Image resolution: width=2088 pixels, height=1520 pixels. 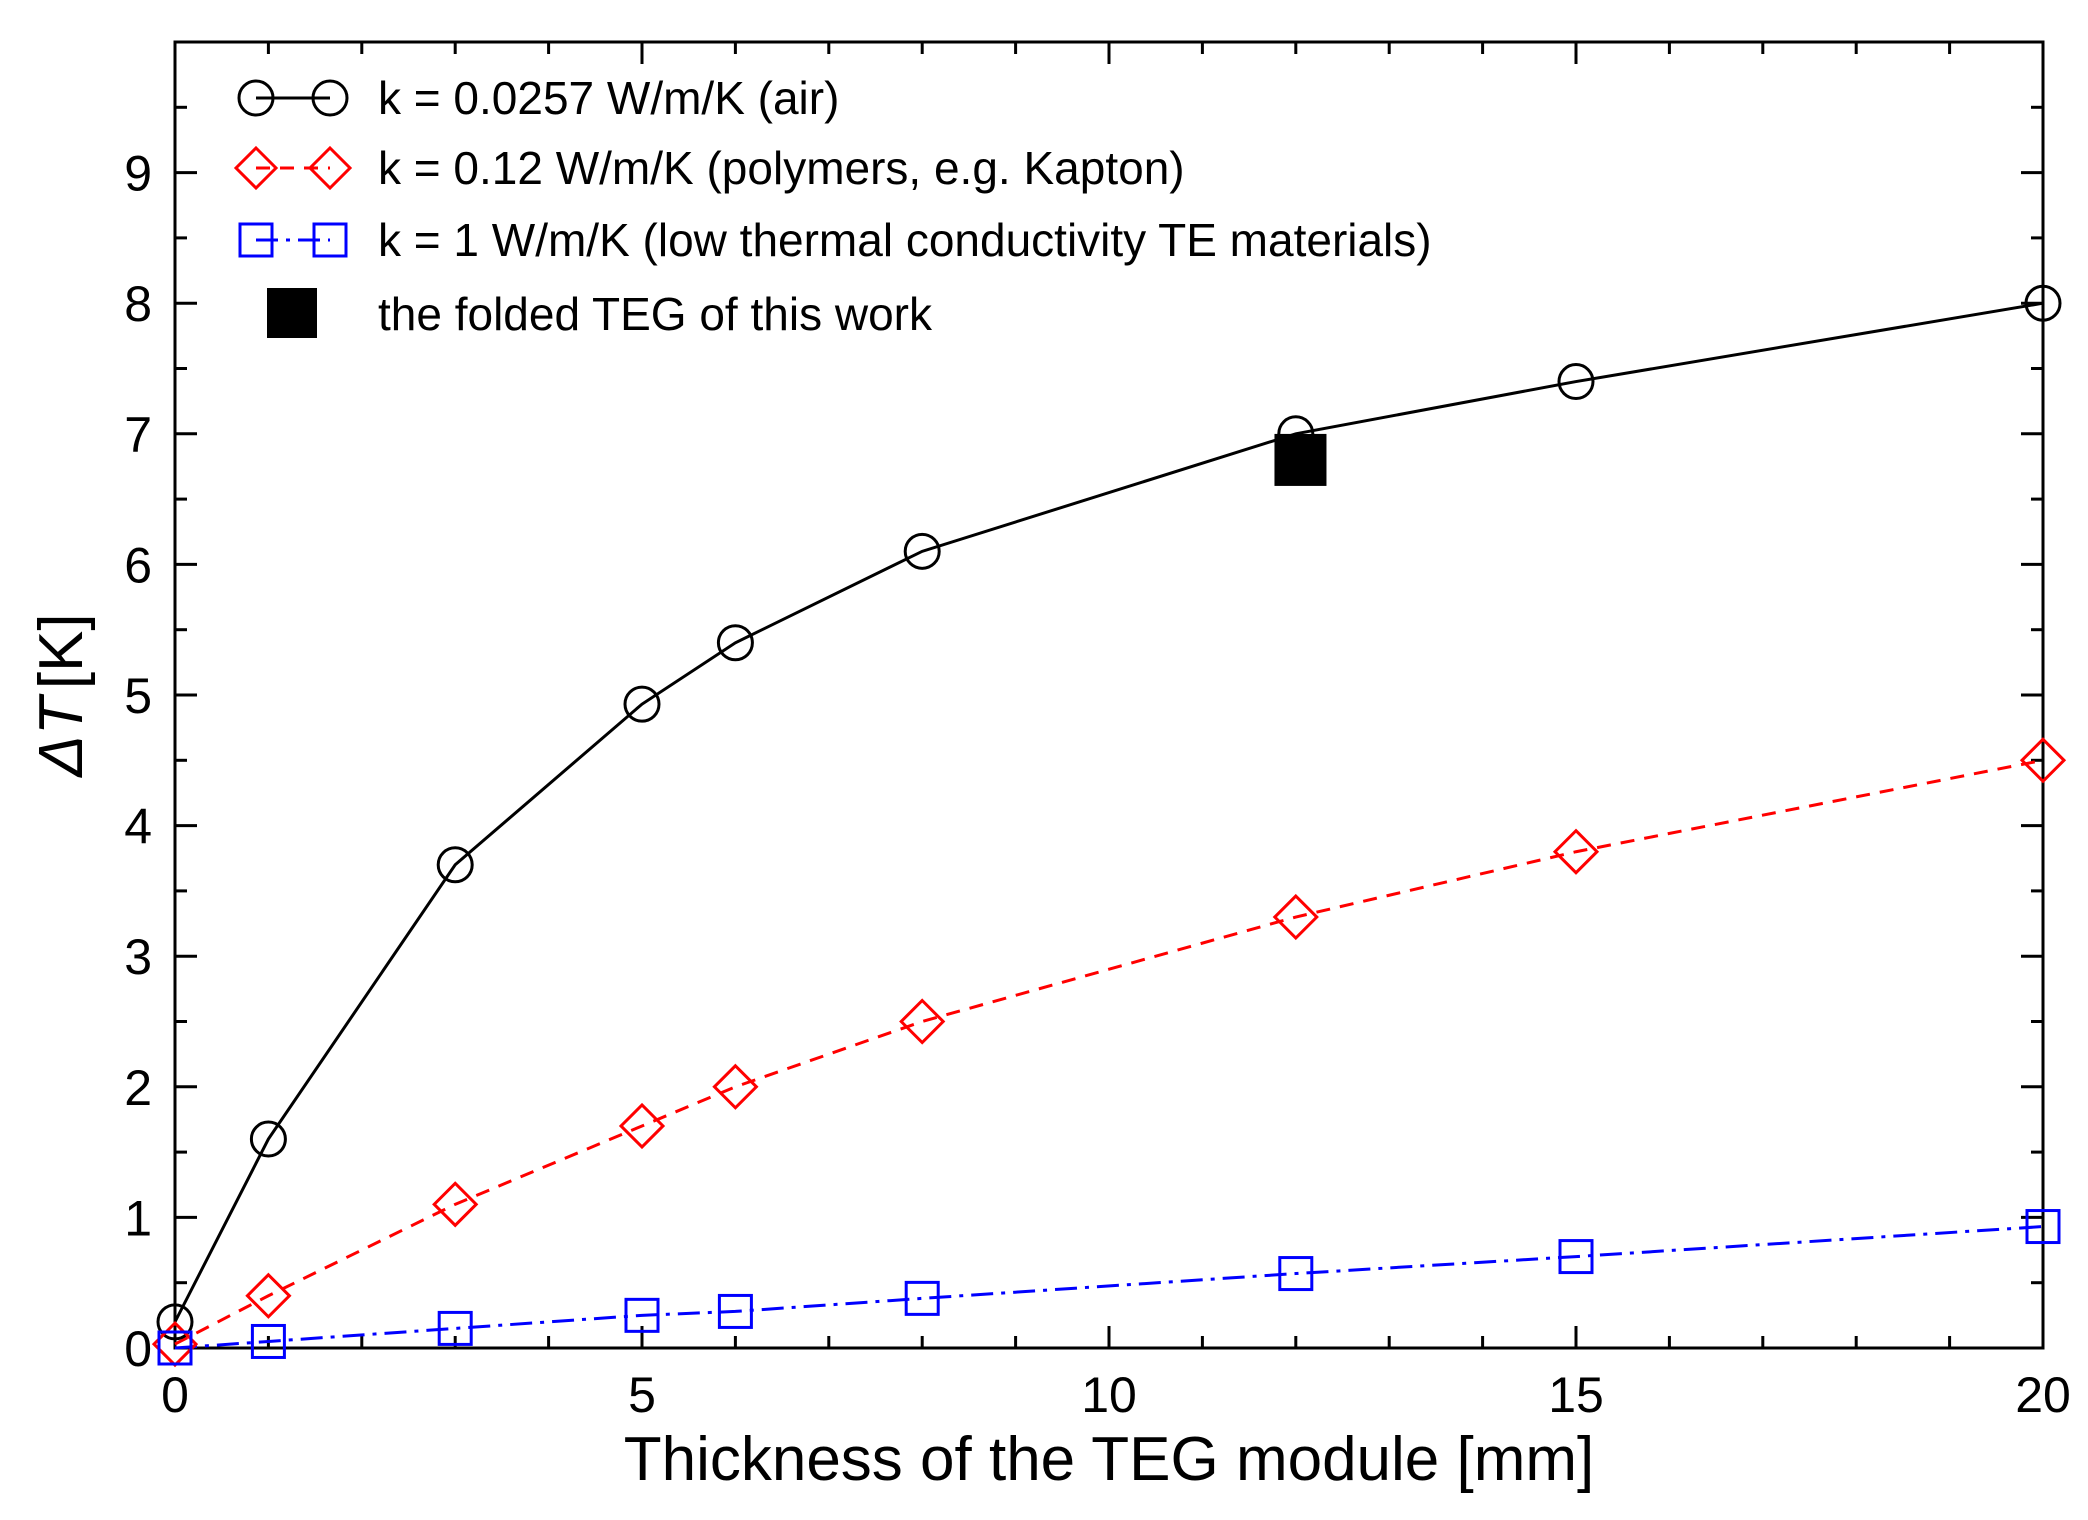 I want to click on x-axis-title: Thickness of the TEG module [mm], so click(x=1109, y=1459).